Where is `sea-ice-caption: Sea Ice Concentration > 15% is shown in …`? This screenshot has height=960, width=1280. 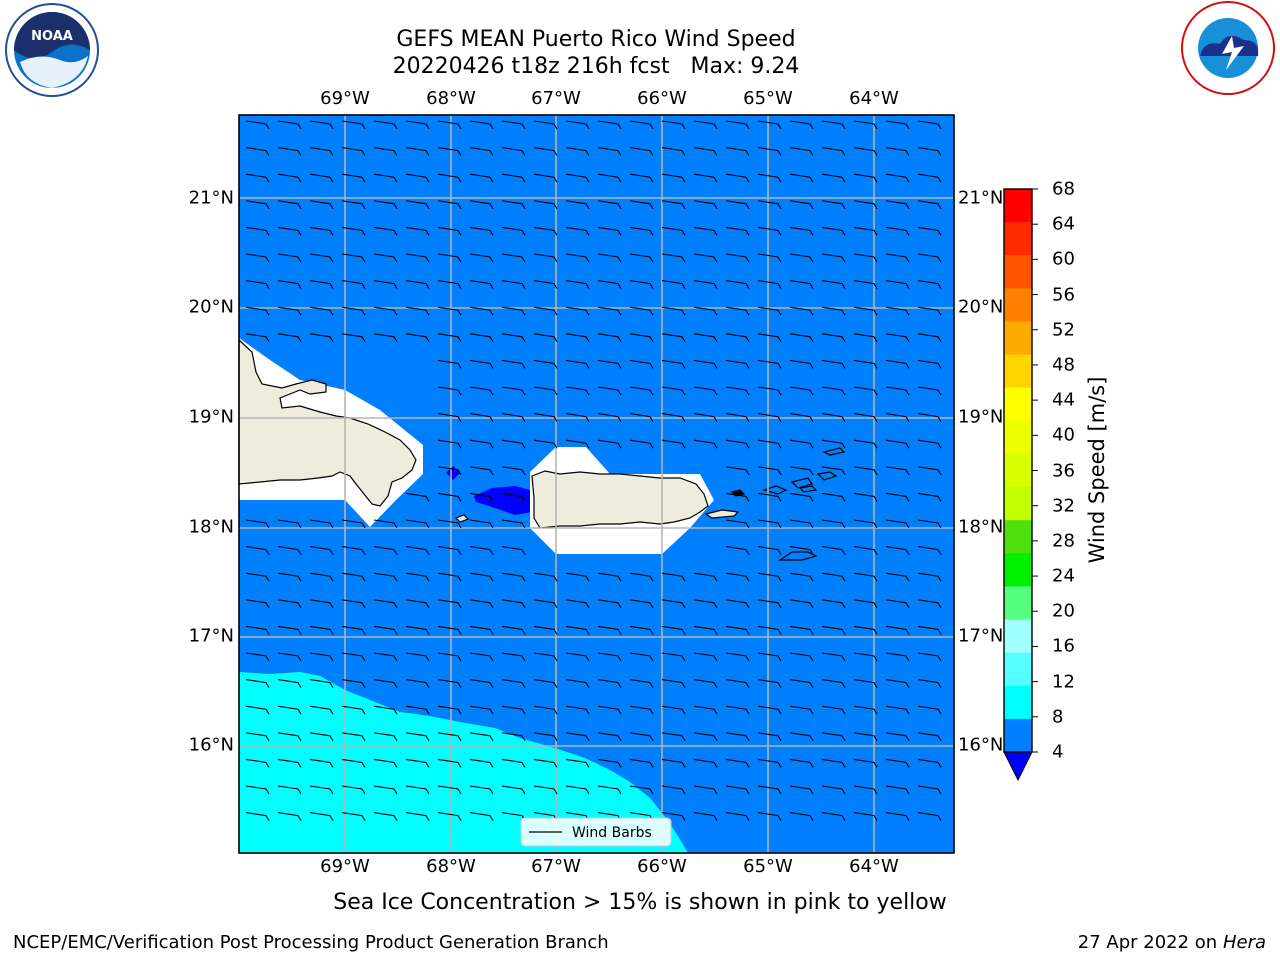
sea-ice-caption: Sea Ice Concentration > 15% is shown in … is located at coordinates (640, 902).